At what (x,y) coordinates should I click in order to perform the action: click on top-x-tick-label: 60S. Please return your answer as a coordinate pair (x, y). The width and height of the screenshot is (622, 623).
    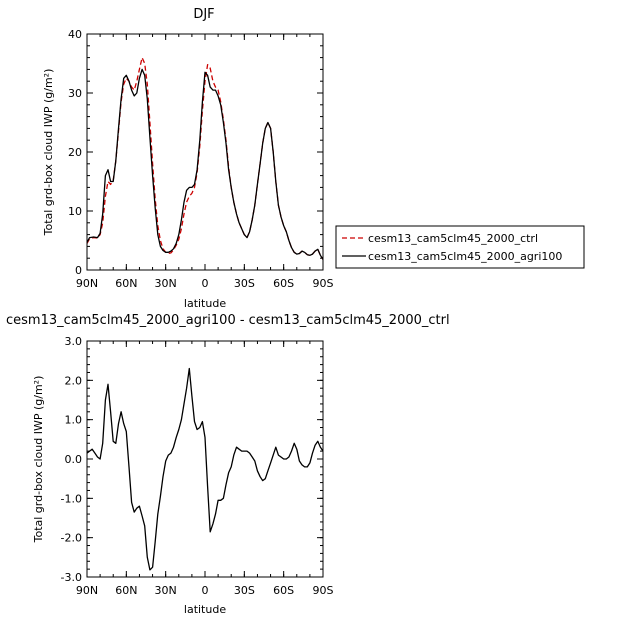
    Looking at the image, I should click on (283, 283).